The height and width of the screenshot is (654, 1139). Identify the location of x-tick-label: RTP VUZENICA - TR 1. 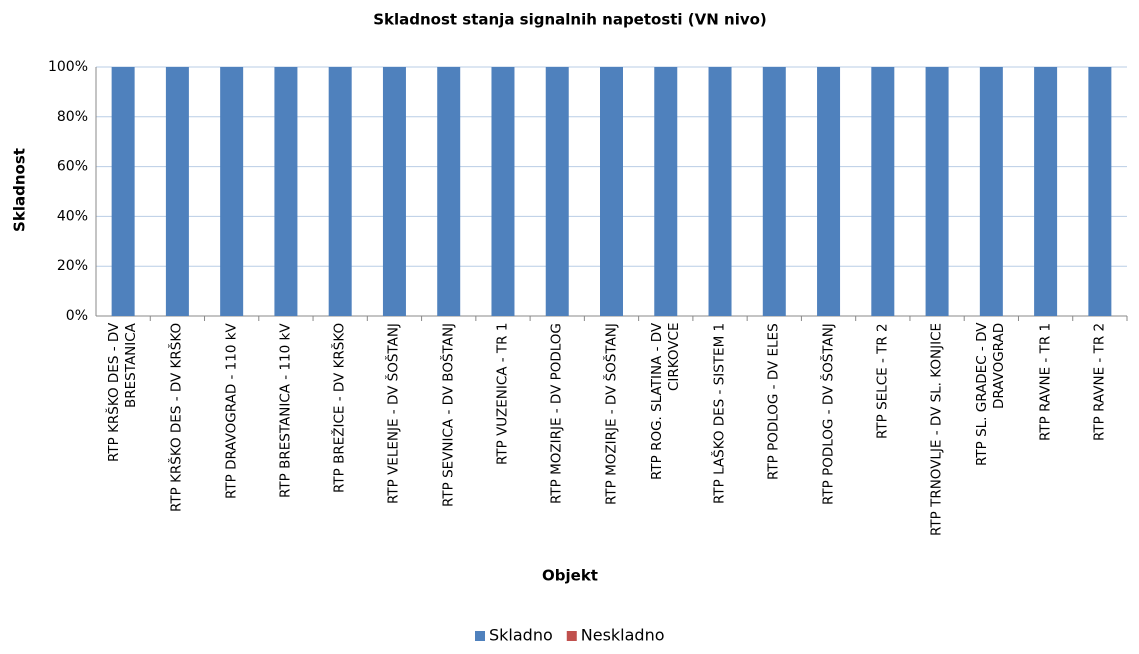
(502, 394).